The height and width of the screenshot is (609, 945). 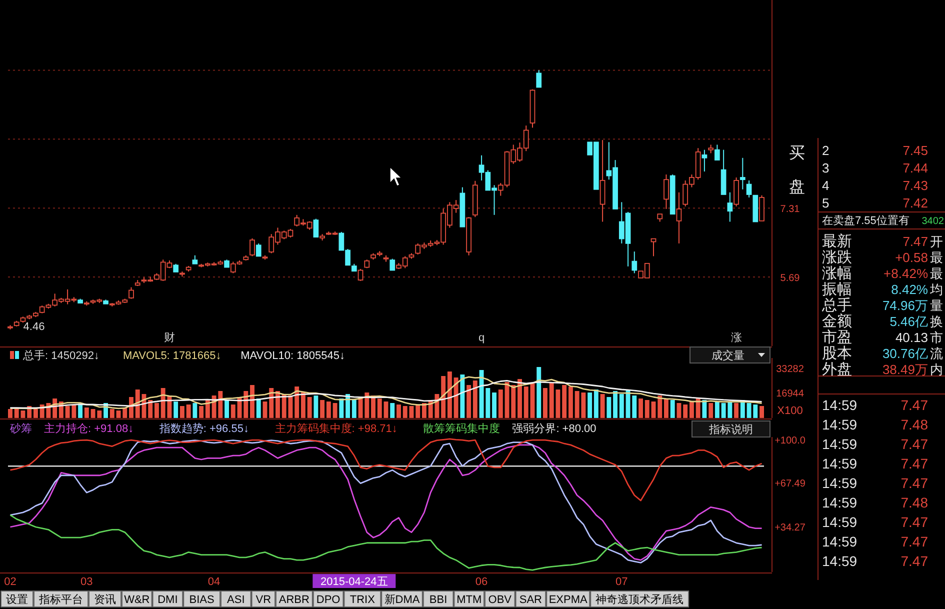 What do you see at coordinates (836, 305) in the screenshot?
I see `text: 总手` at bounding box center [836, 305].